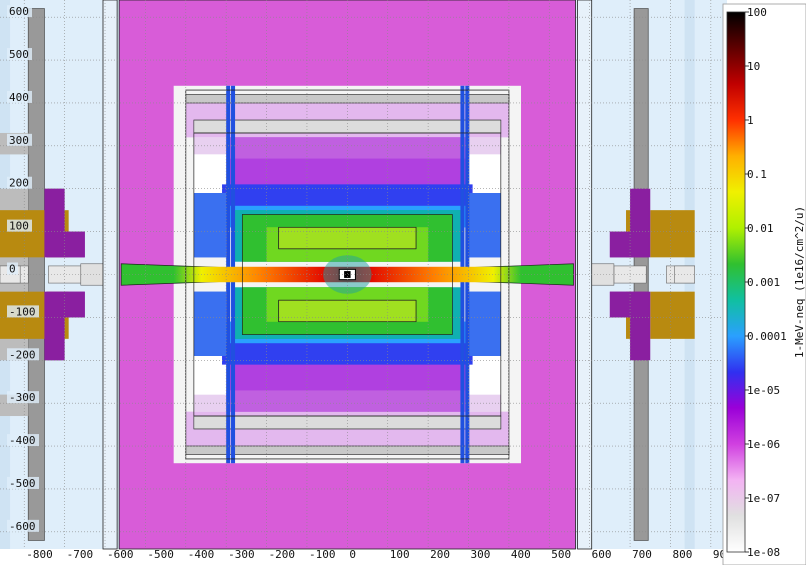 The image size is (806, 565). Describe the element at coordinates (561, 554) in the screenshot. I see `x-tick-label: 500` at that location.